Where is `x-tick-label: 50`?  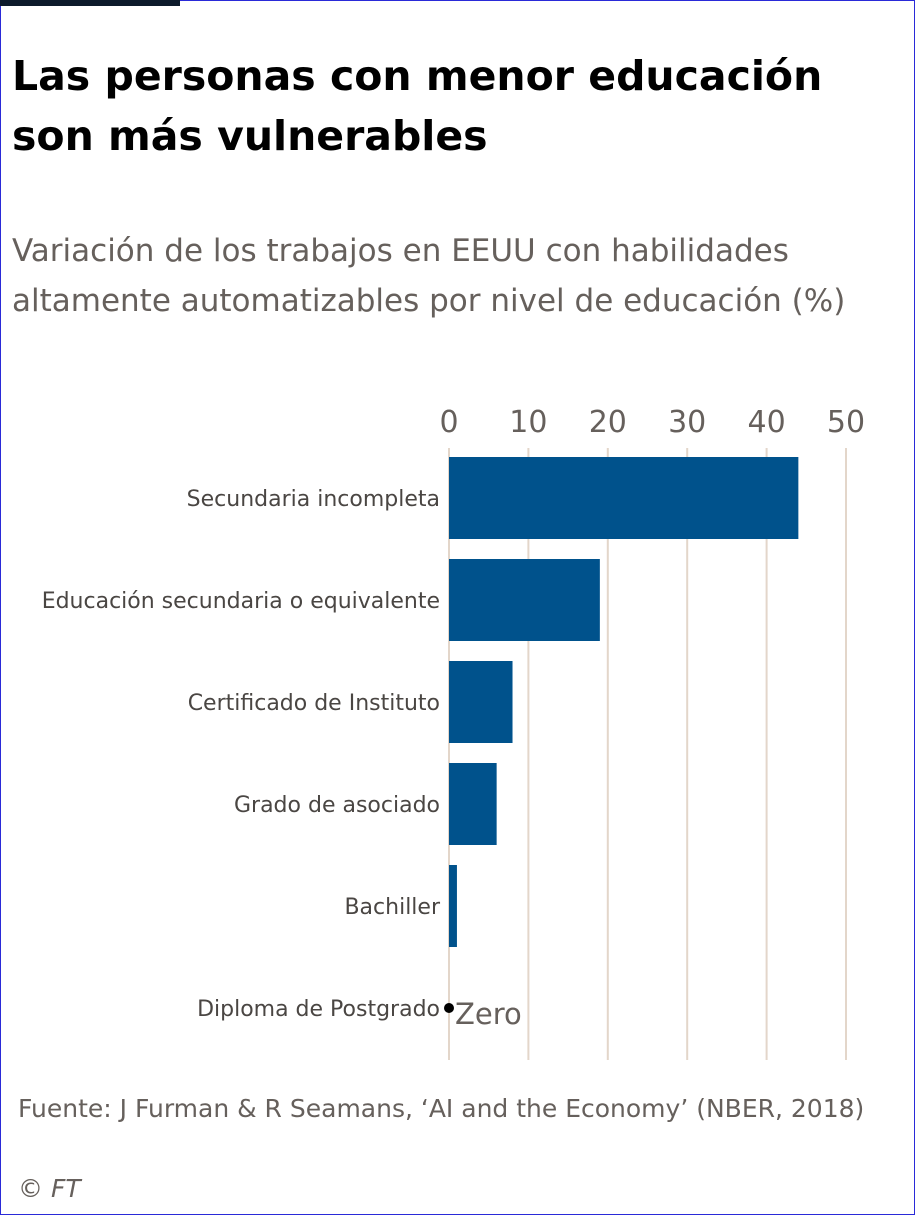 x-tick-label: 50 is located at coordinates (846, 422).